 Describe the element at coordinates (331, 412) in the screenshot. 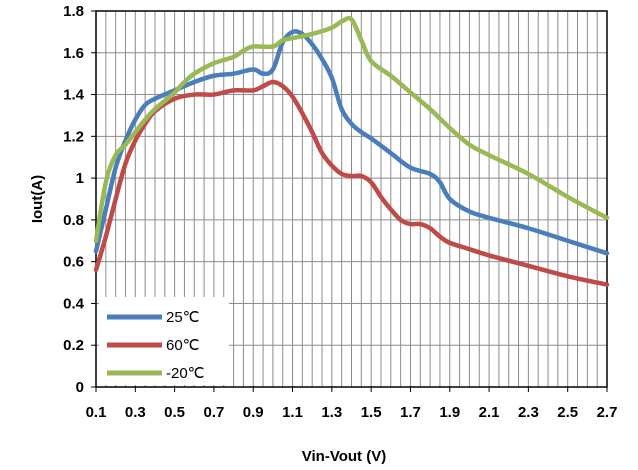

I see `x-tick-label: 1.3` at that location.